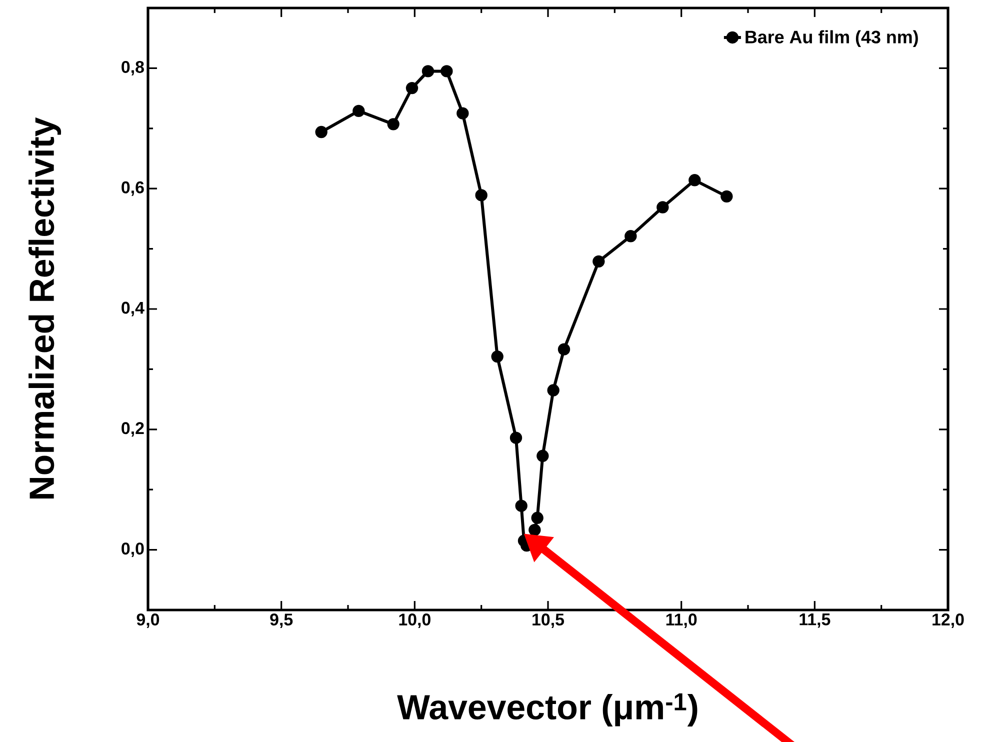  What do you see at coordinates (548, 621) in the screenshot?
I see `x-tick-label: 10,5` at bounding box center [548, 621].